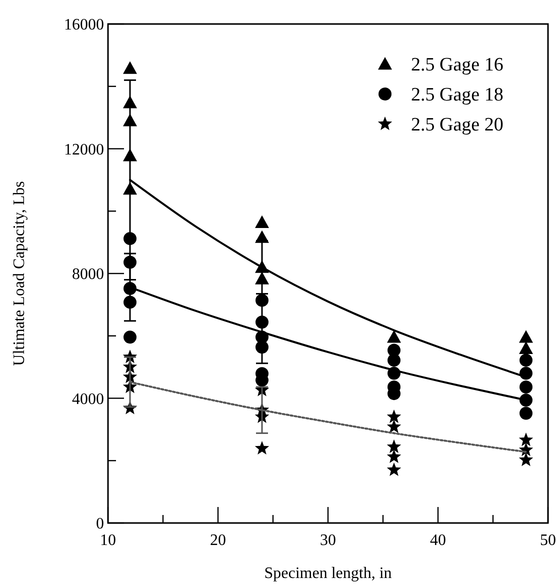 This screenshot has height=588, width=556. What do you see at coordinates (438, 540) in the screenshot?
I see `x-tick-label: 40` at bounding box center [438, 540].